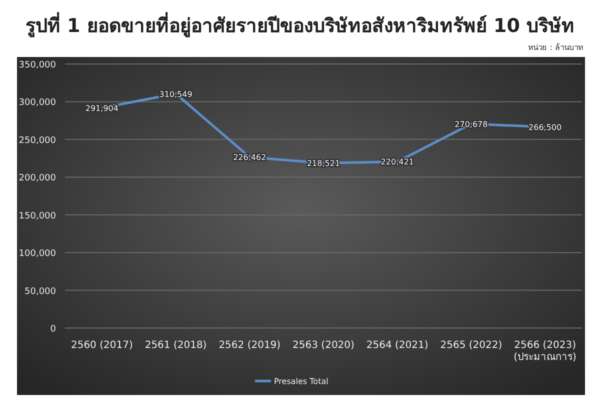  Describe the element at coordinates (545, 351) in the screenshot. I see `x-tick-label: 2566 (2023) (ประมาณการ)` at that location.